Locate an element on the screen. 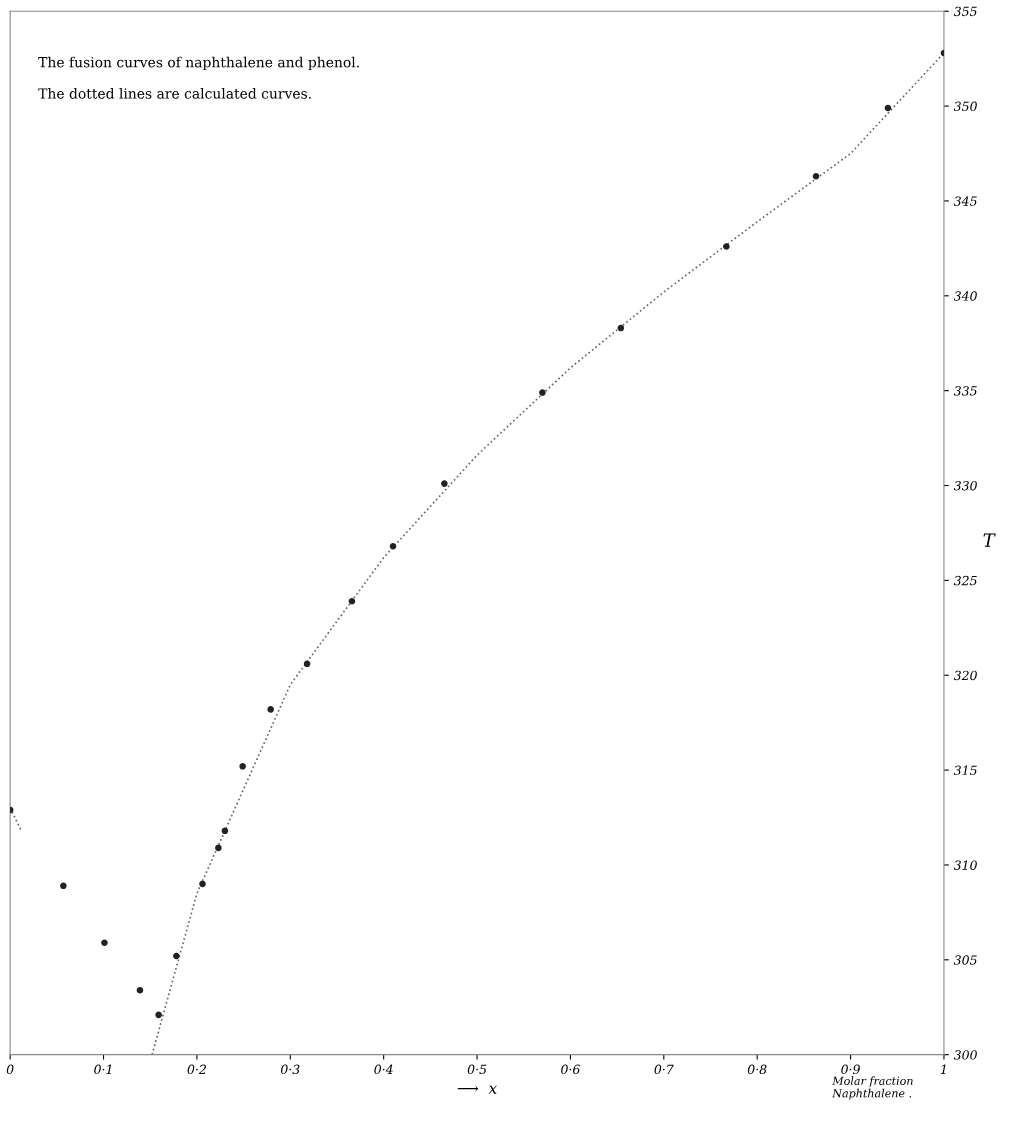 This screenshot has width=1015, height=1122. x-tick-label: 0 is located at coordinates (10, 1069).